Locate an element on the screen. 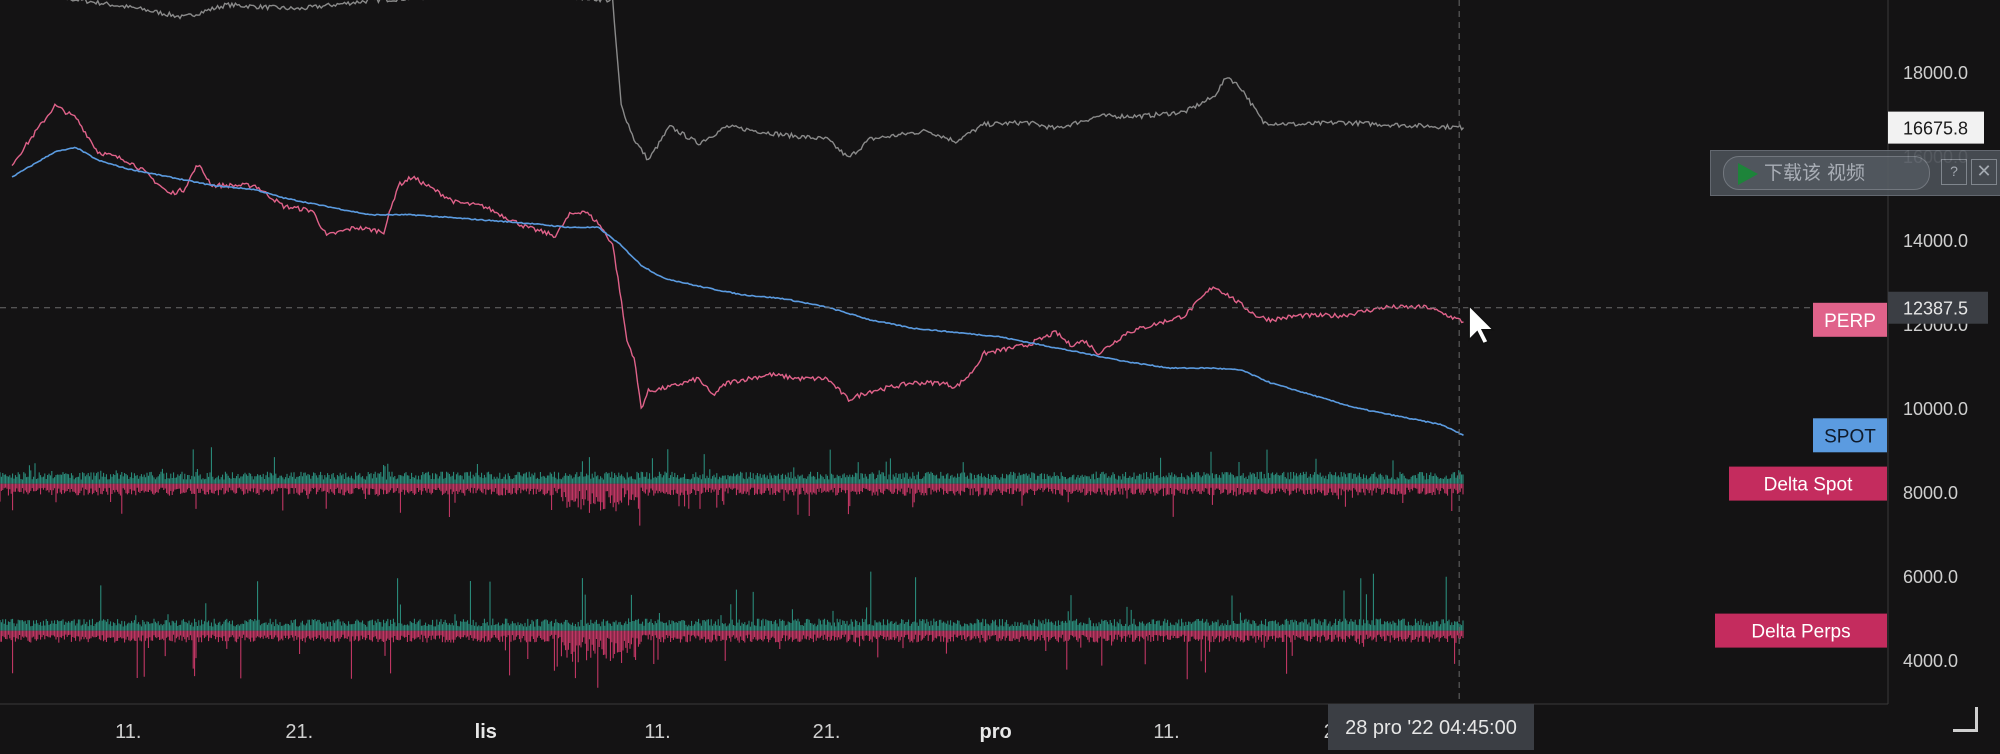 The height and width of the screenshot is (754, 2000). download-video-button: 下载该 视频 is located at coordinates (1826, 173).